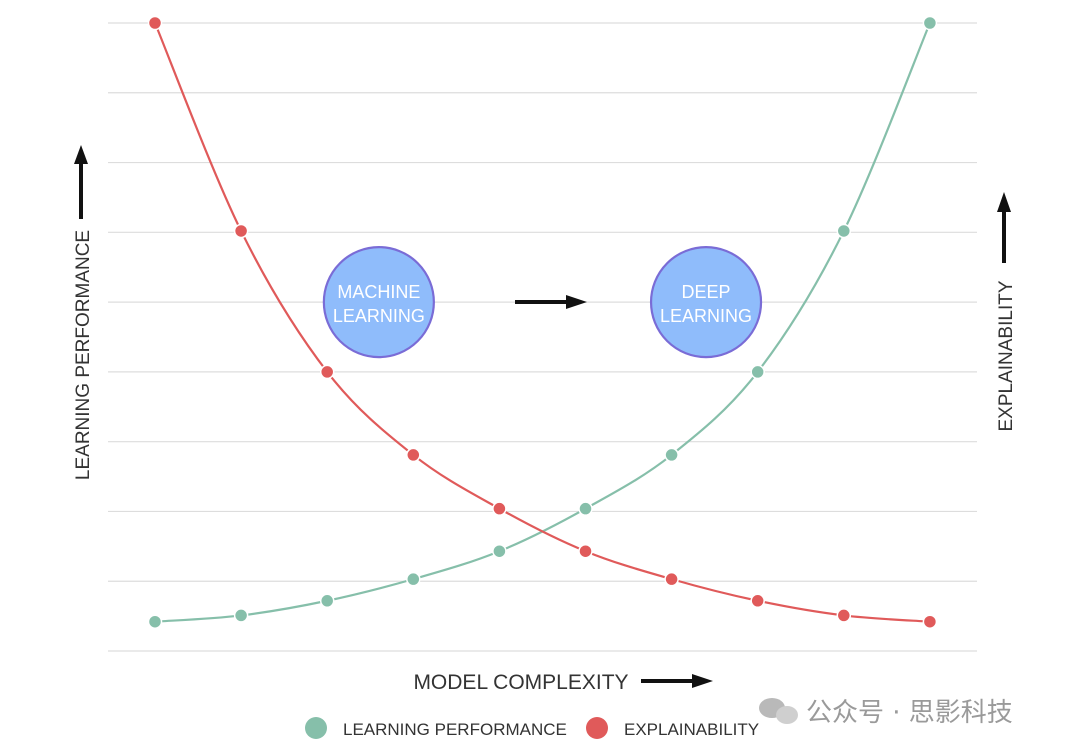  I want to click on legend-label: EXPLAINABILITY, so click(691, 729).